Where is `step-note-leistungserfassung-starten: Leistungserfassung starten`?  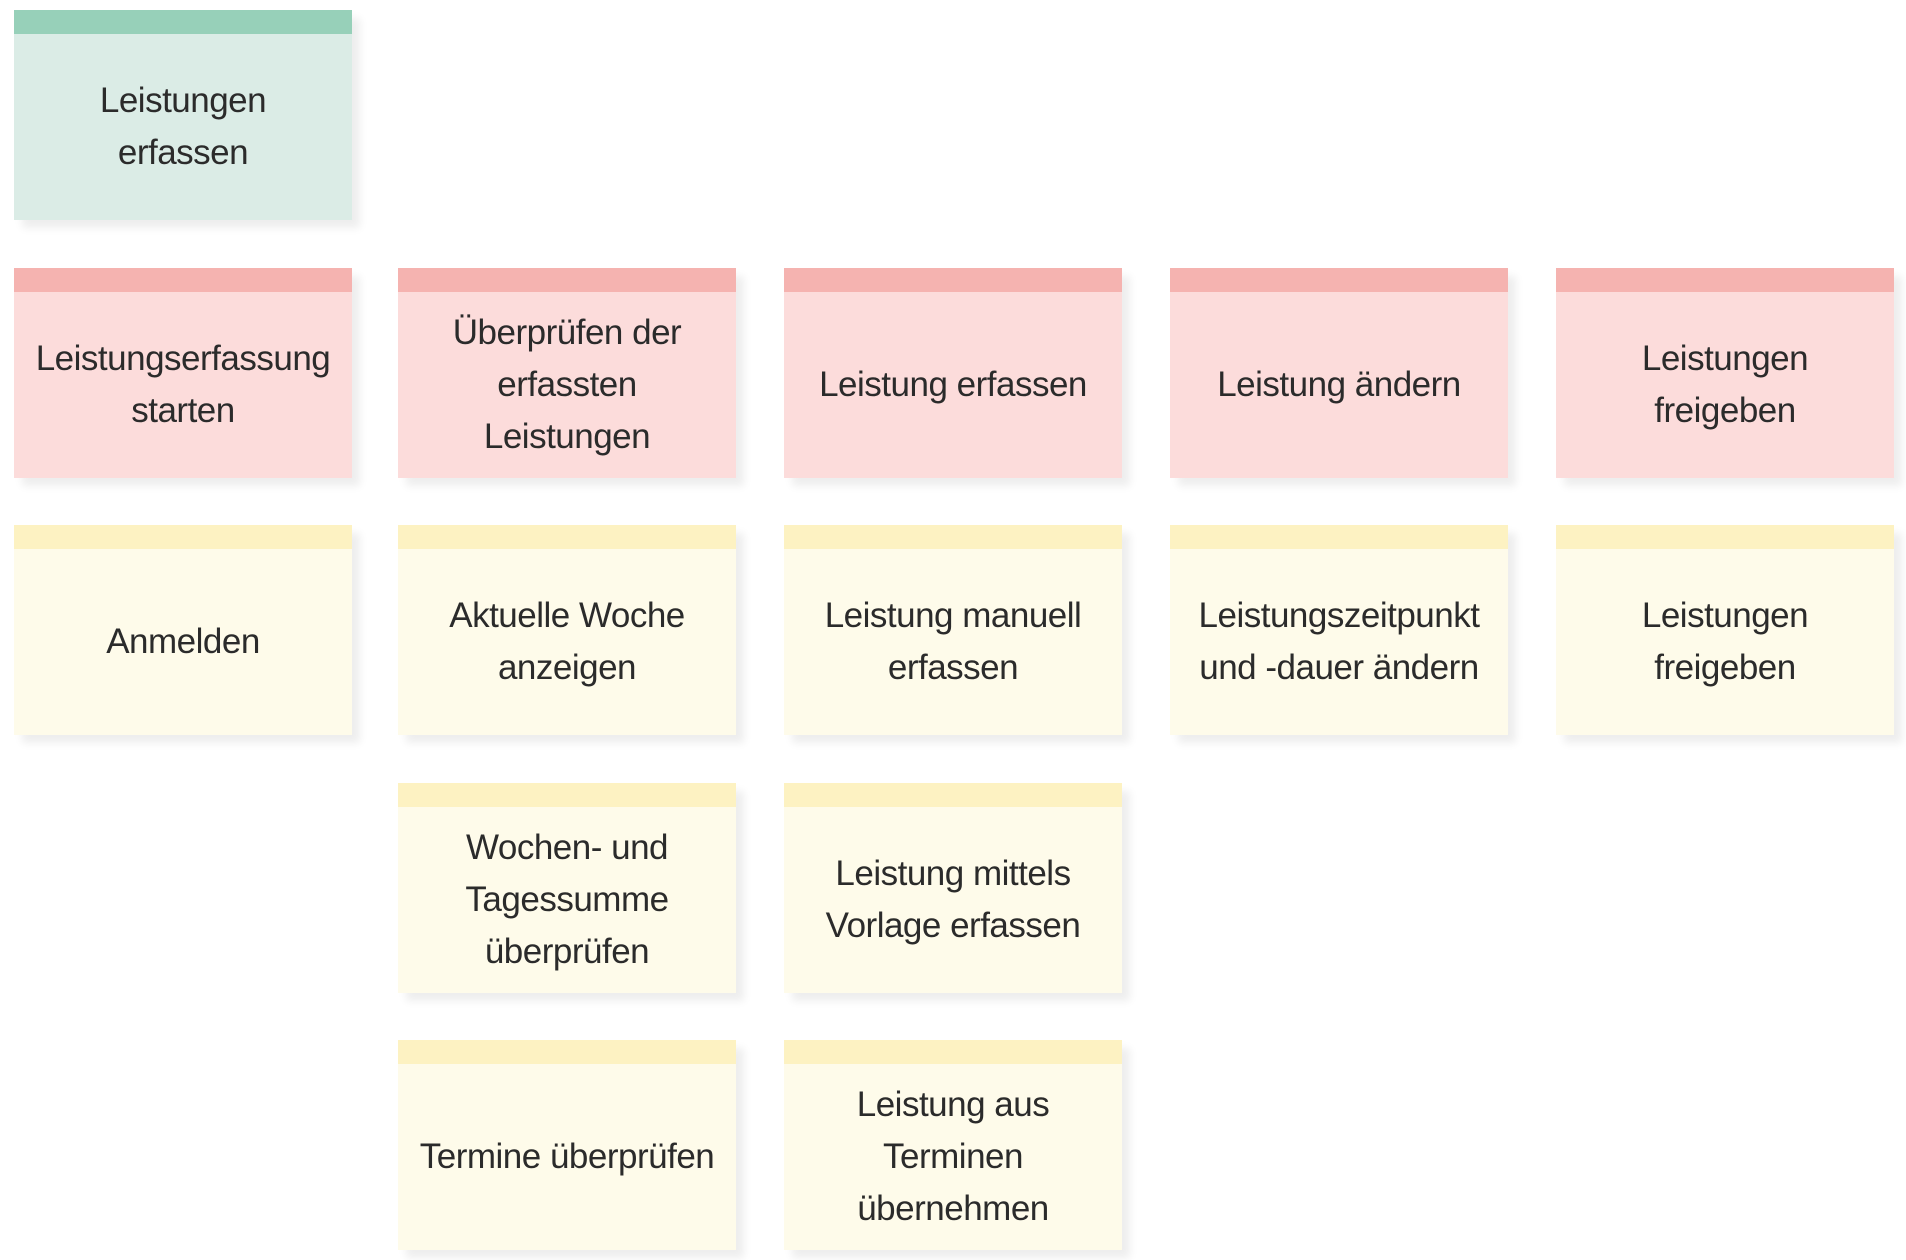
step-note-leistungserfassung-starten: Leistungserfassung starten is located at coordinates (183, 373).